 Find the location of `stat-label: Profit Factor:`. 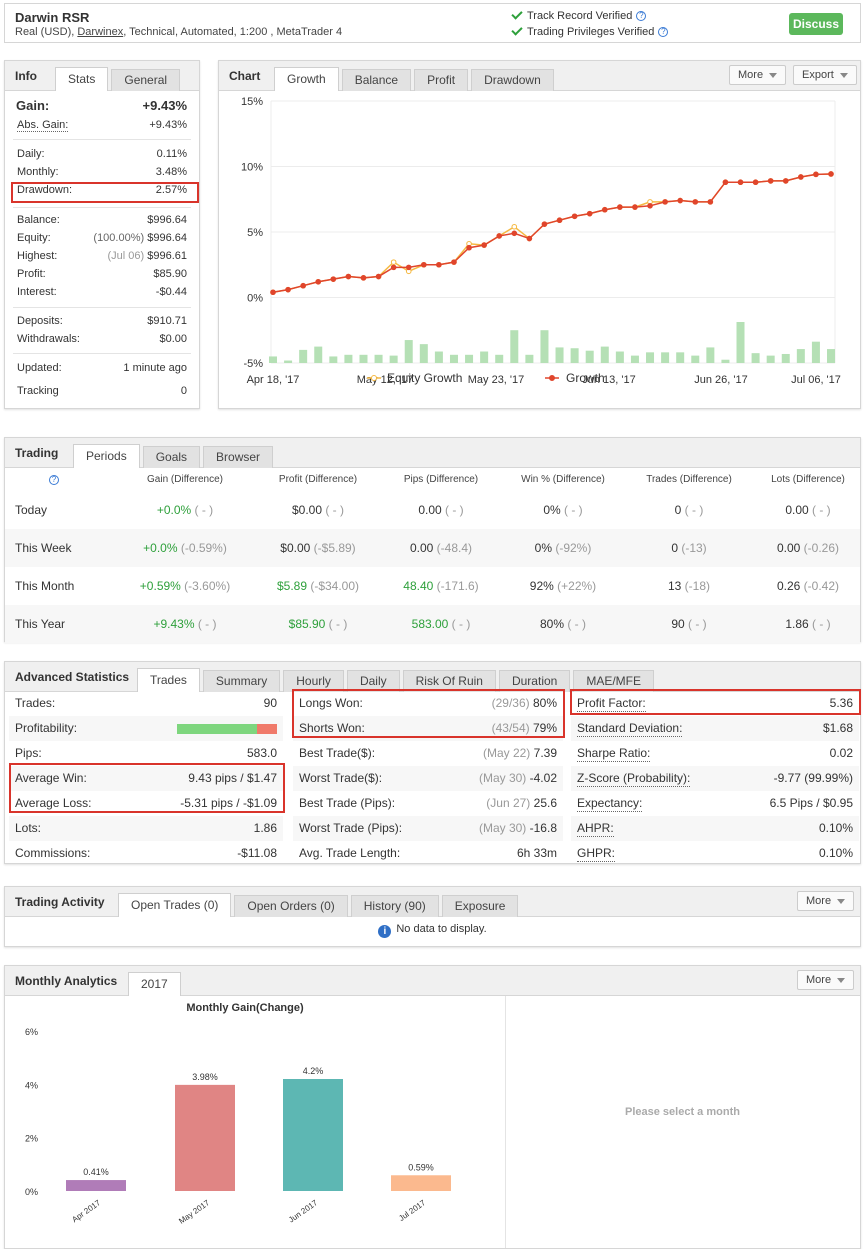

stat-label: Profit Factor: is located at coordinates (611, 704).